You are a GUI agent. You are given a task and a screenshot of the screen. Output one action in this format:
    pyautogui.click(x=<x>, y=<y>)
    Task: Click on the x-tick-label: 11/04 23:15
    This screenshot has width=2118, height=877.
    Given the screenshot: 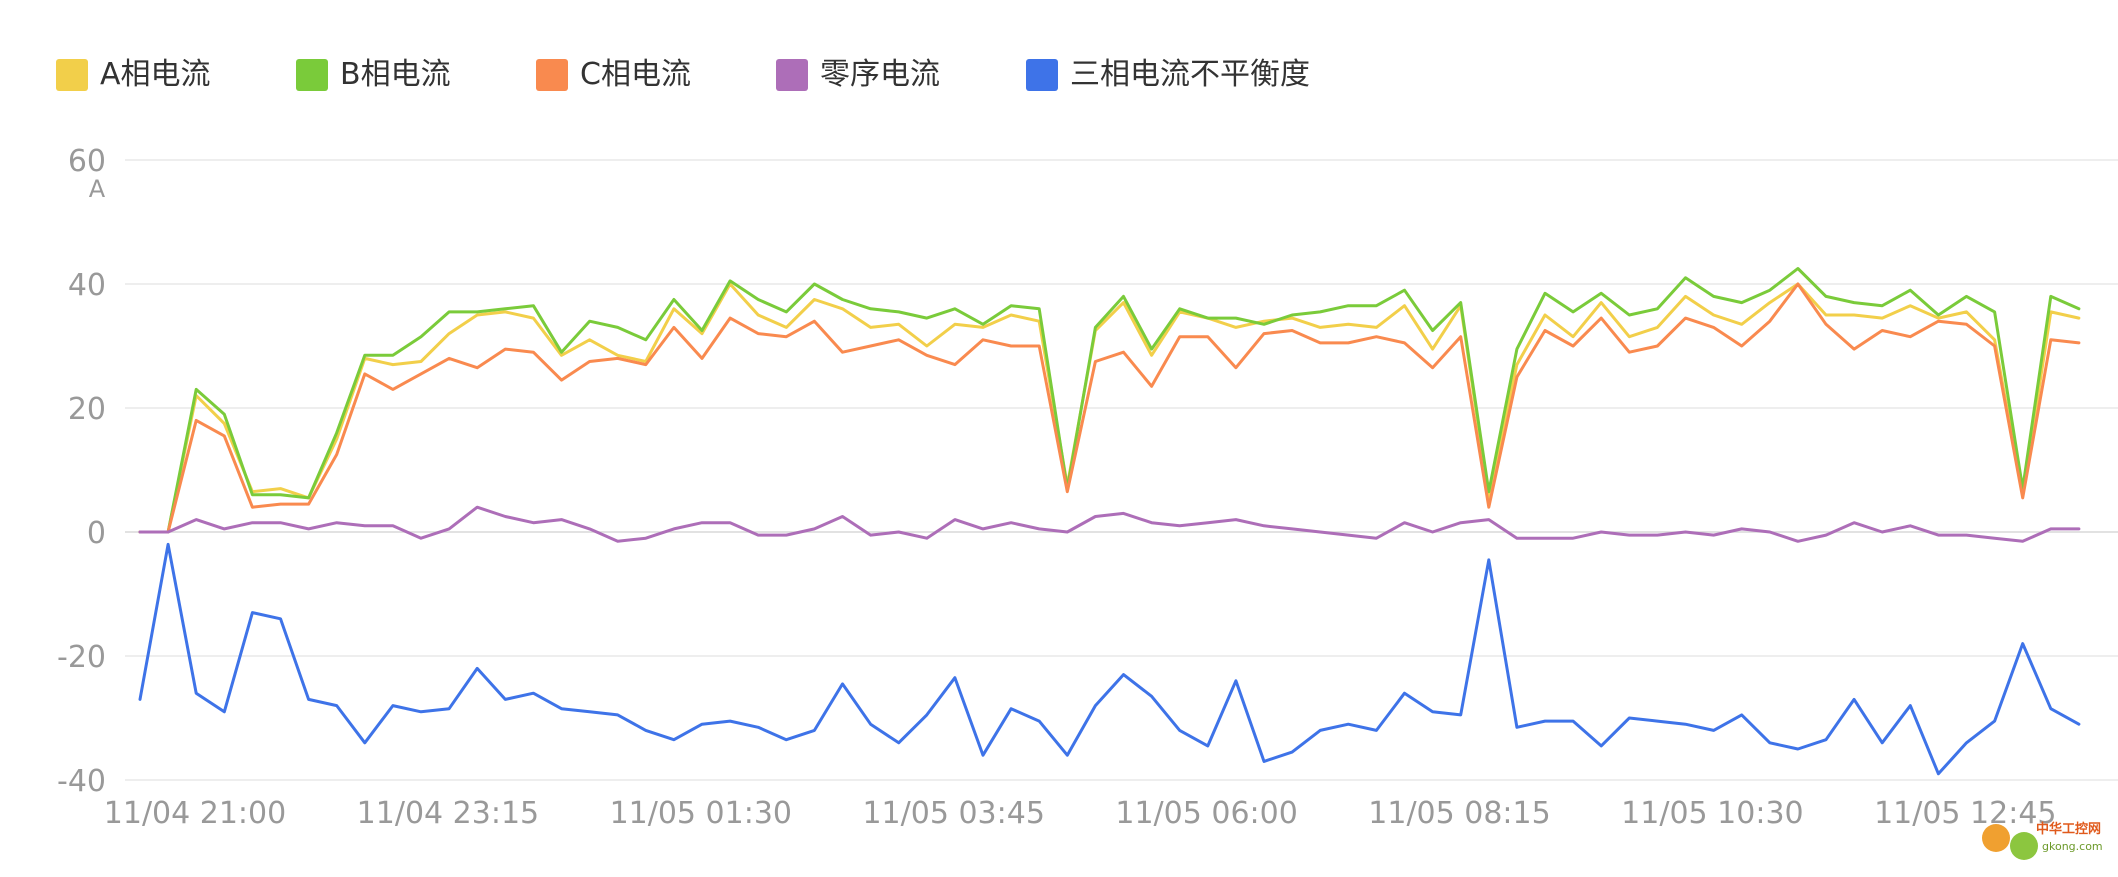 What is the action you would take?
    pyautogui.click(x=448, y=813)
    